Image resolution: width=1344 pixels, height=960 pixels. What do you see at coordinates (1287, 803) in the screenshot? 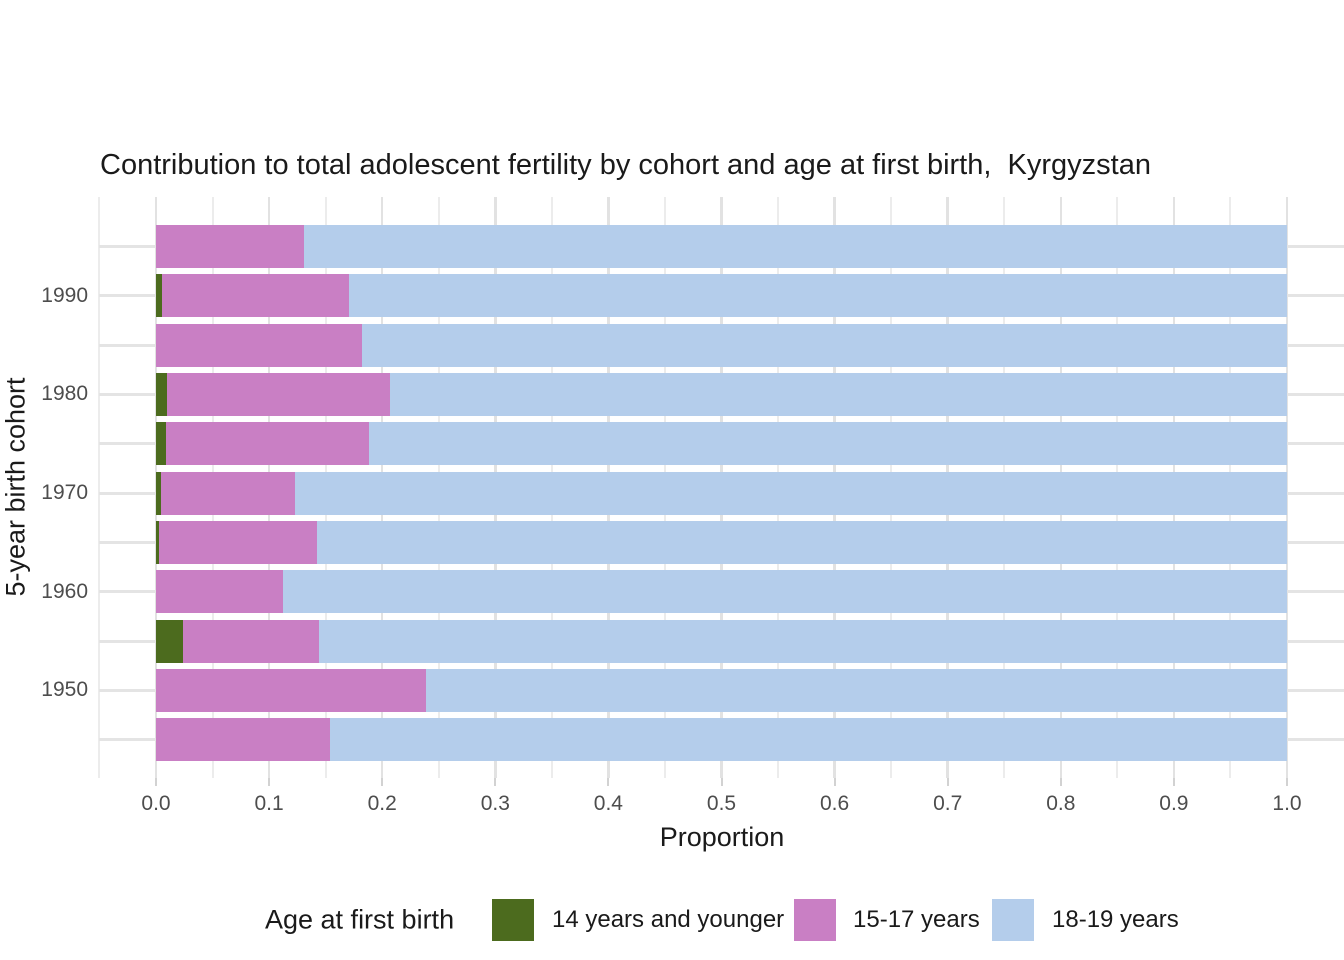
I see `x-tick-label: 1.0` at bounding box center [1287, 803].